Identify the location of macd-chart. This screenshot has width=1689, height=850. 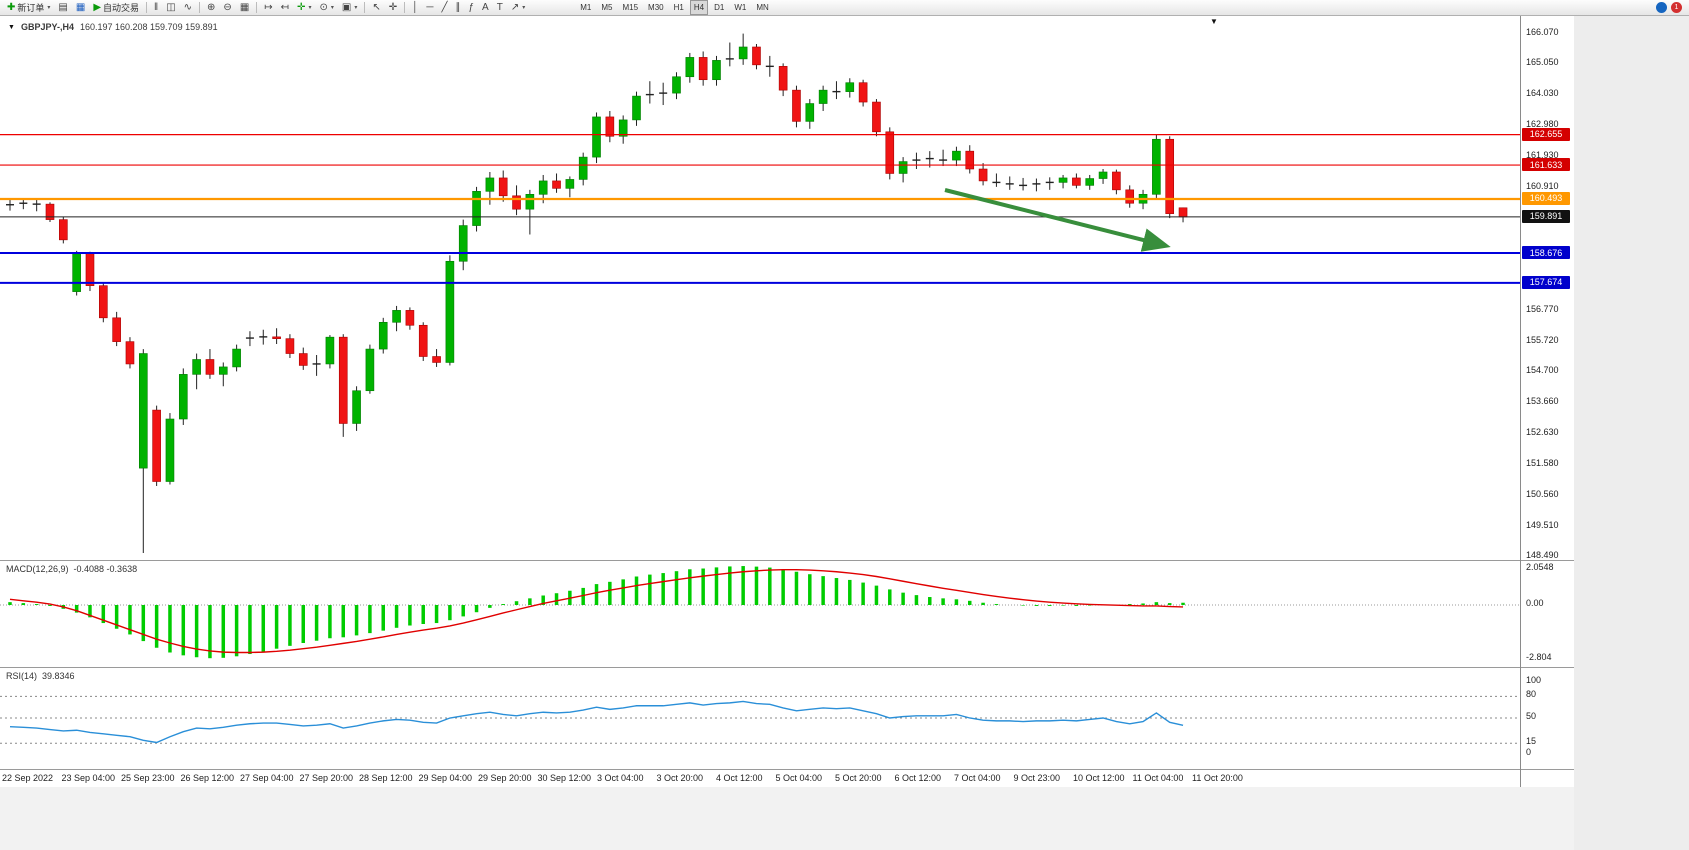
(760, 614).